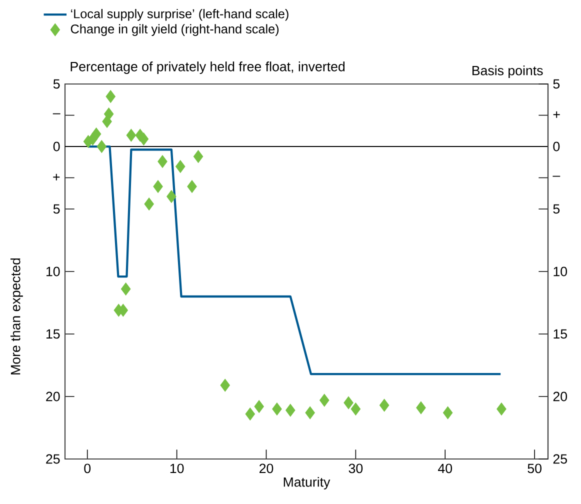  Describe the element at coordinates (556, 147) in the screenshot. I see `y2-tick-label: 0` at that location.